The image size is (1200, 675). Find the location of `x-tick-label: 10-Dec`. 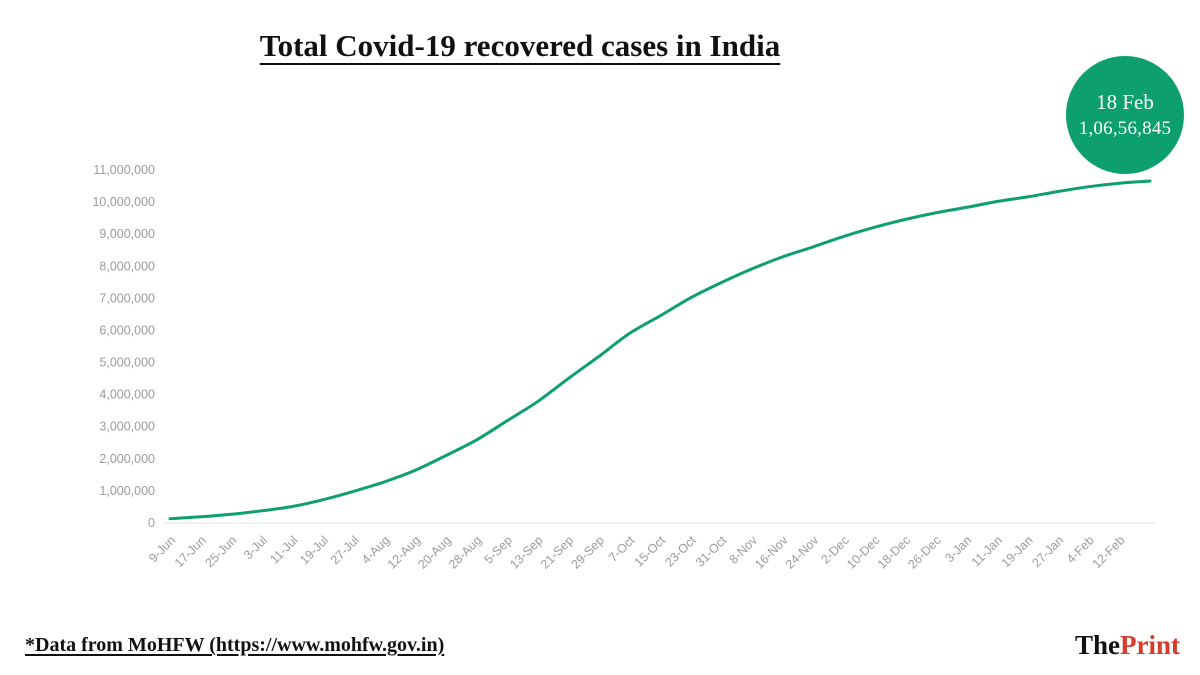

x-tick-label: 10-Dec is located at coordinates (863, 552).